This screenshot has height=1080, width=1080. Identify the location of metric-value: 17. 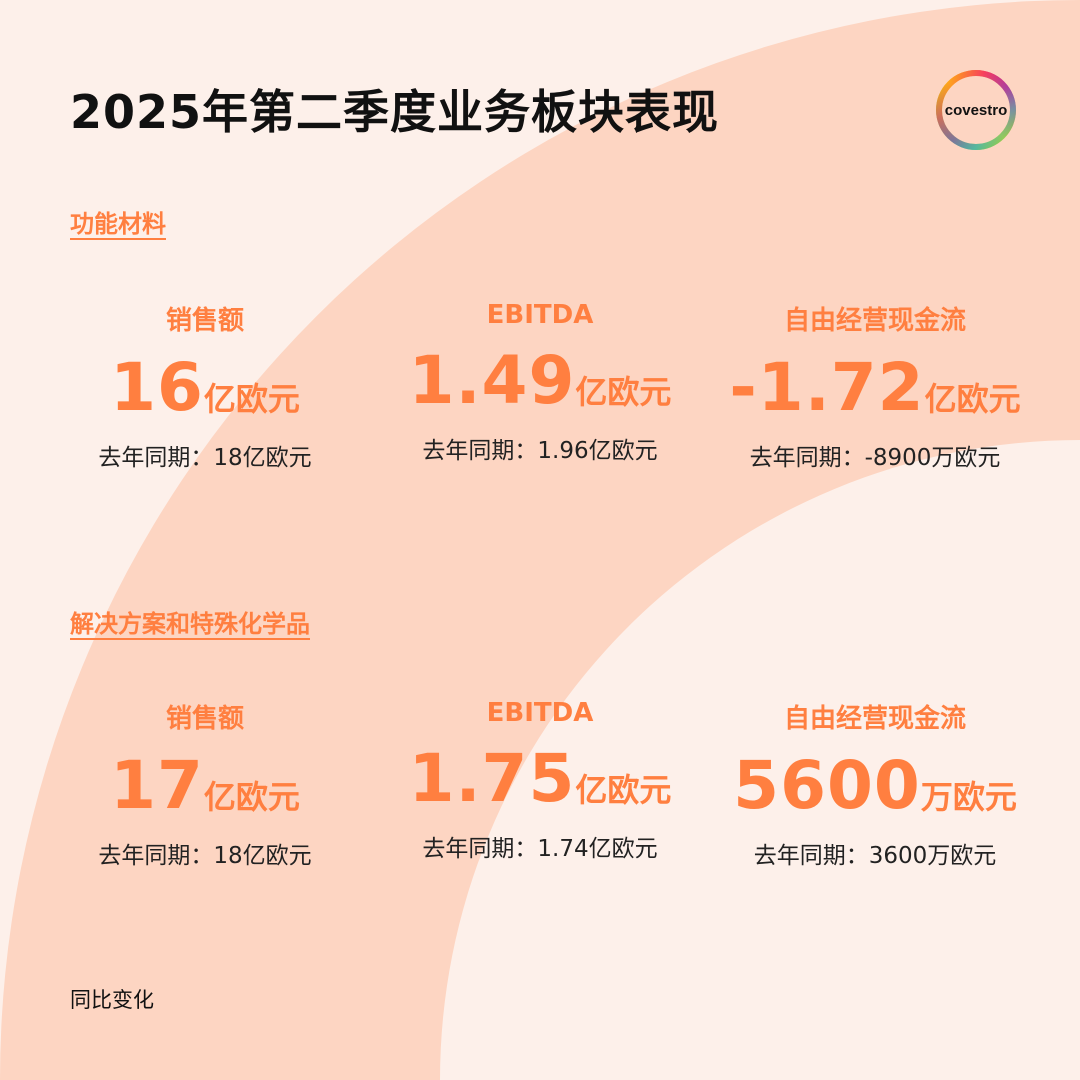
(157, 785).